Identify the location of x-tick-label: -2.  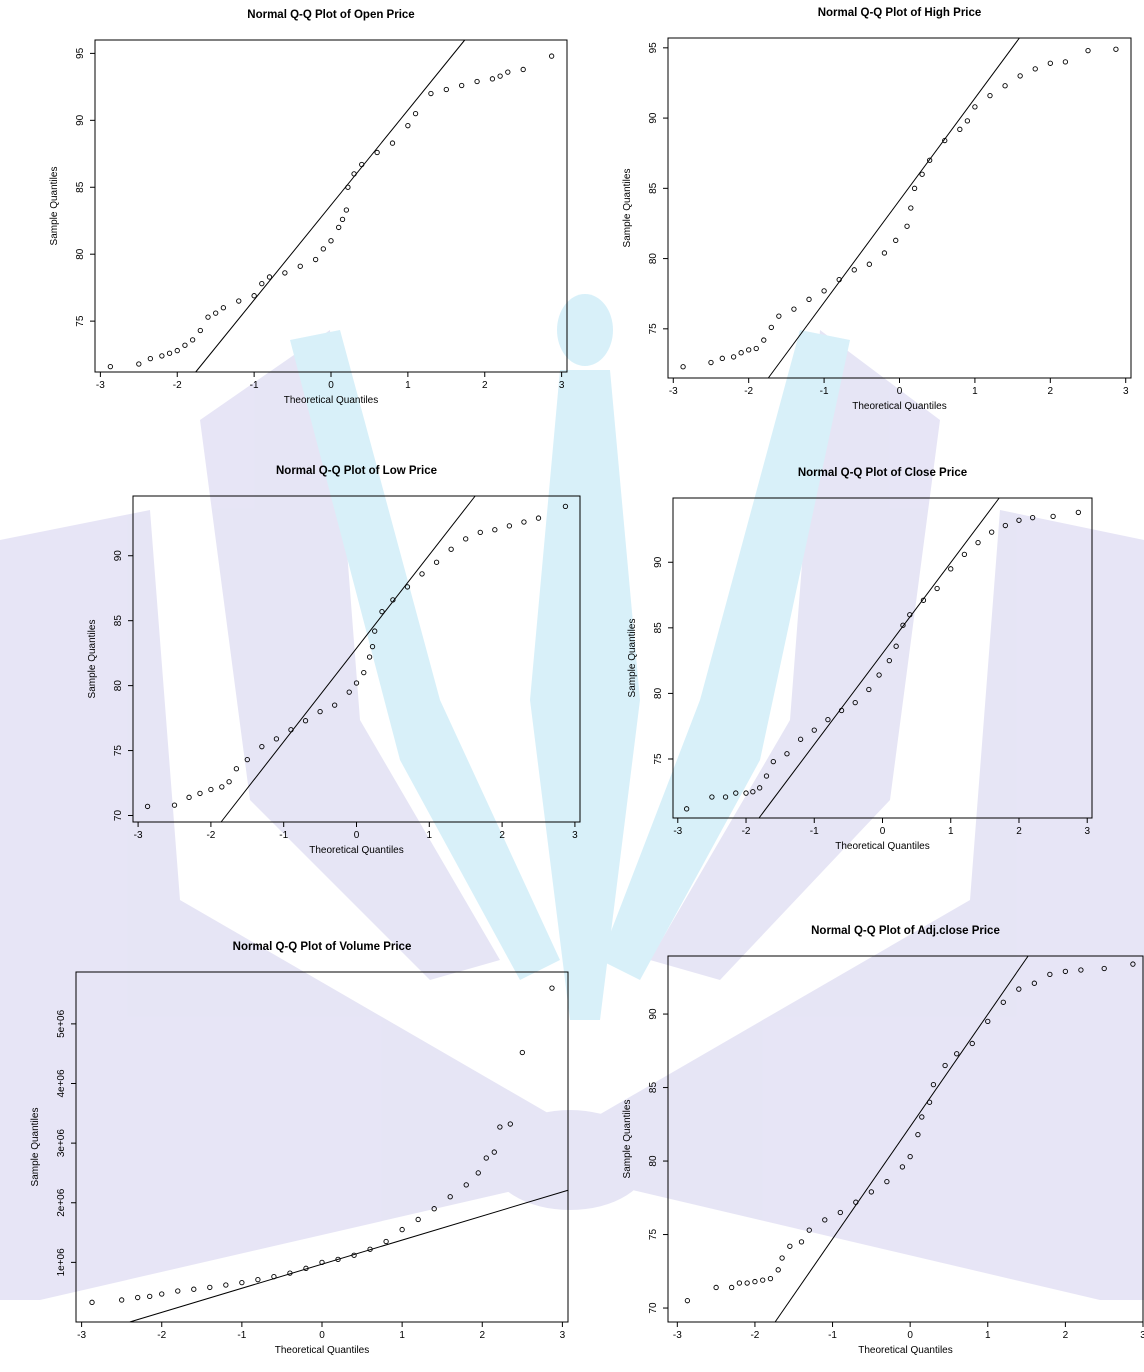
(748, 391).